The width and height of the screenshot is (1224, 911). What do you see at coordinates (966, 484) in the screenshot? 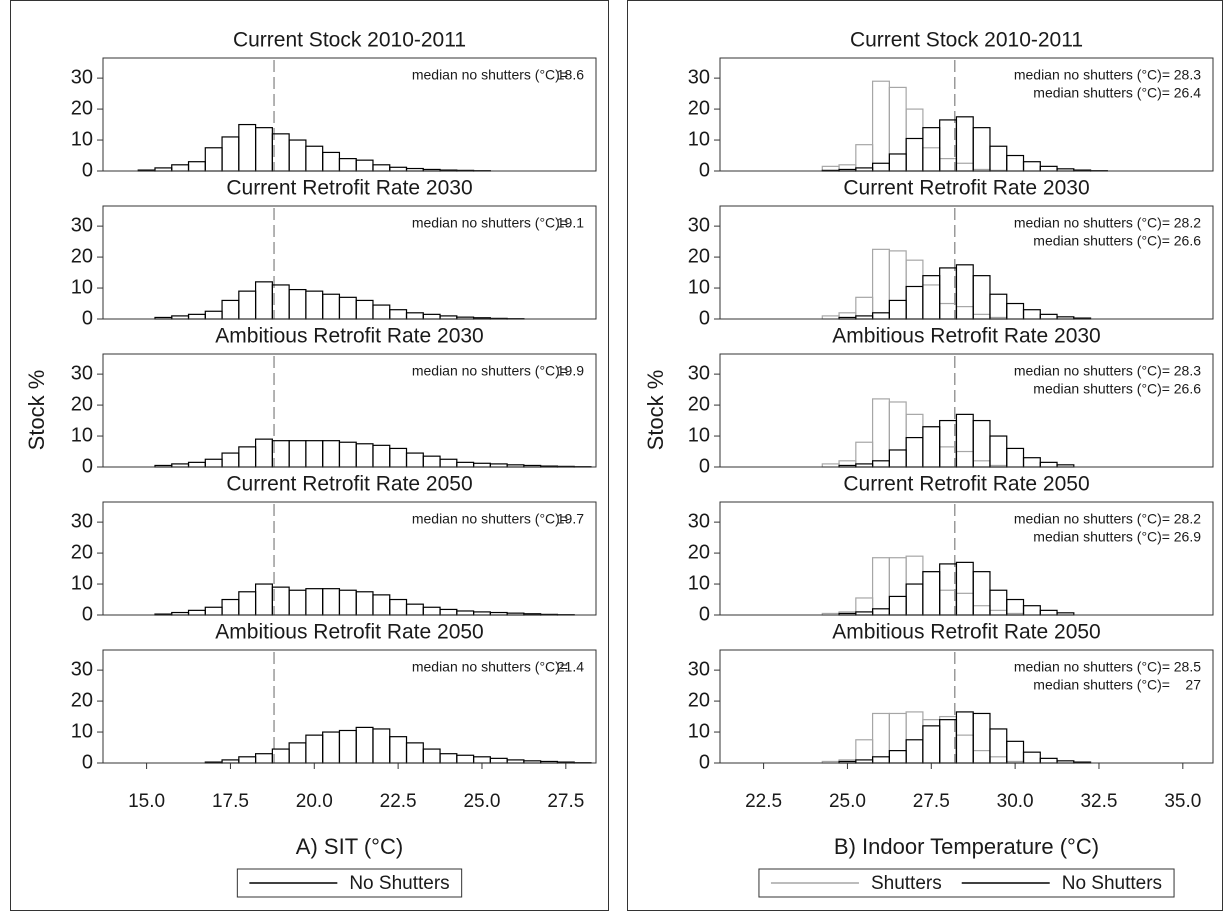
I see `panel-title: Current Retrofit Rate 2050` at bounding box center [966, 484].